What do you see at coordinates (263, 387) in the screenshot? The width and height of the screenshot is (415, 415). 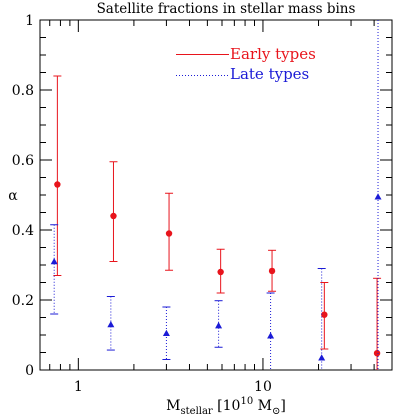 I see `x-tick-label: 10` at bounding box center [263, 387].